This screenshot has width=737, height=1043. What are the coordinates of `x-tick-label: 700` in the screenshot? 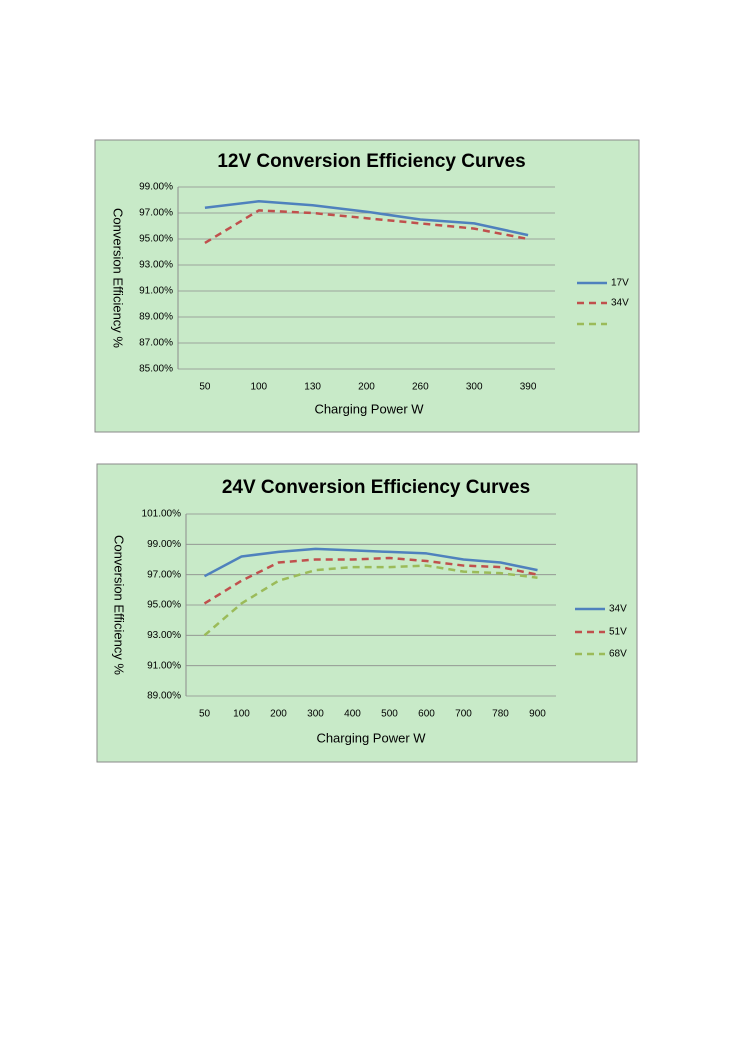 It's located at (463, 714).